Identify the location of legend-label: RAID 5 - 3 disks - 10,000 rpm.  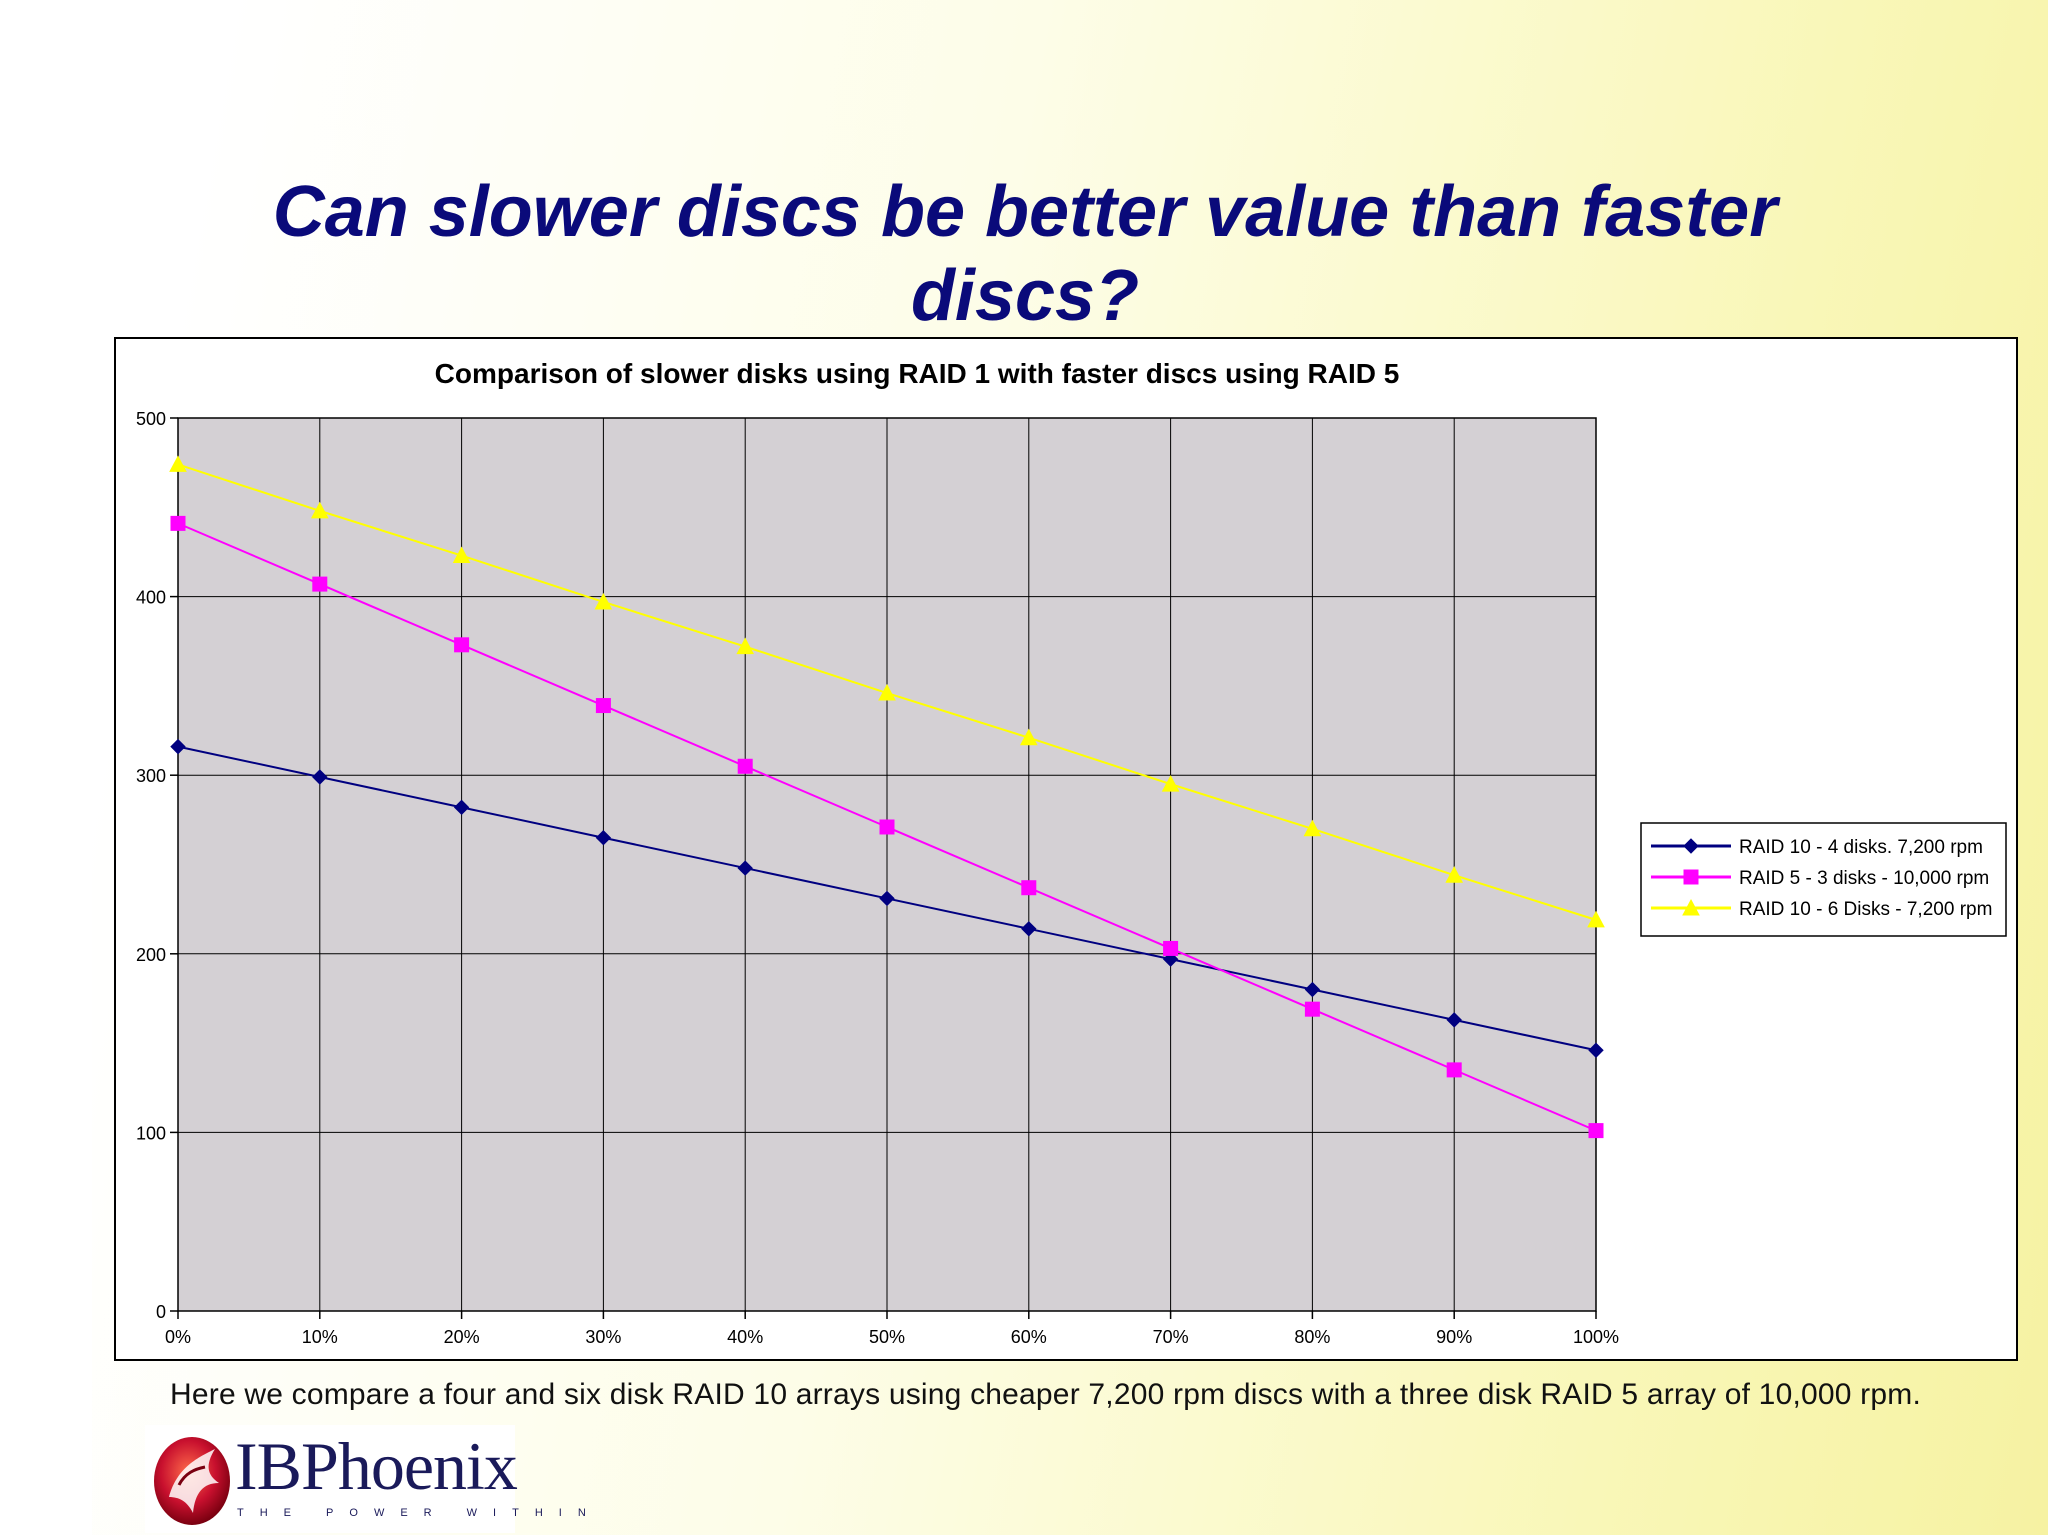
(1864, 878).